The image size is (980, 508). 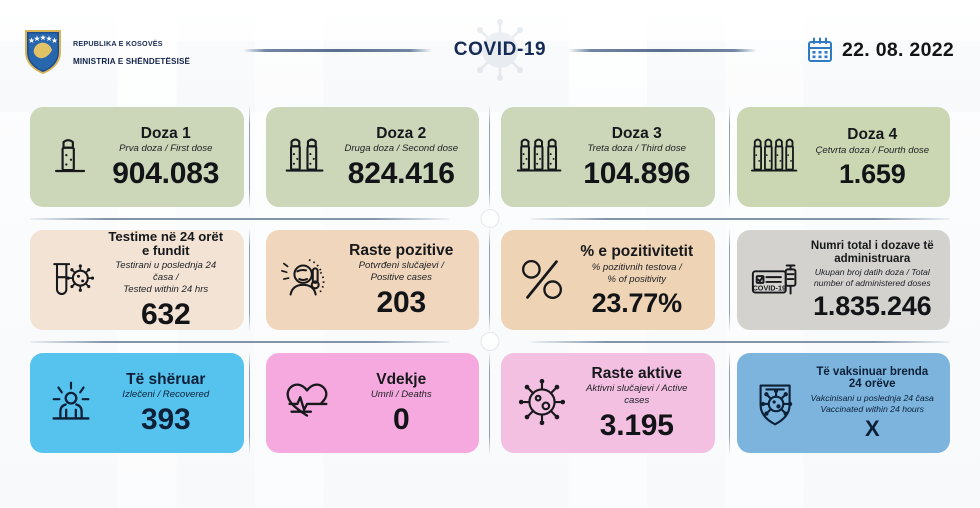 I want to click on stat-title: Të vaksinuar brenda 24 orëve, so click(x=872, y=378).